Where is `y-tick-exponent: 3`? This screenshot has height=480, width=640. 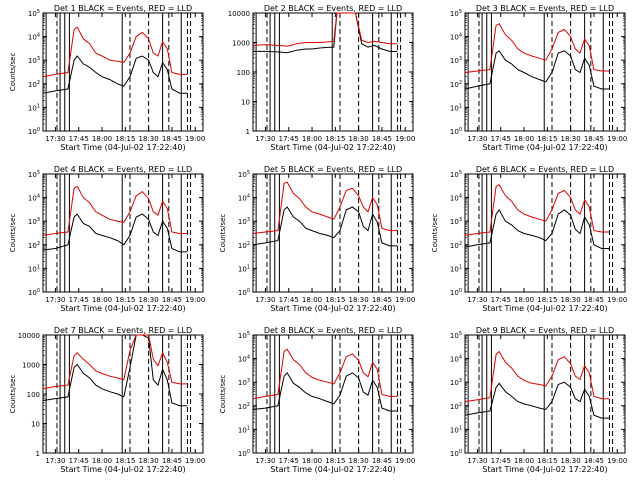
y-tick-exponent: 3 is located at coordinates (460, 59).